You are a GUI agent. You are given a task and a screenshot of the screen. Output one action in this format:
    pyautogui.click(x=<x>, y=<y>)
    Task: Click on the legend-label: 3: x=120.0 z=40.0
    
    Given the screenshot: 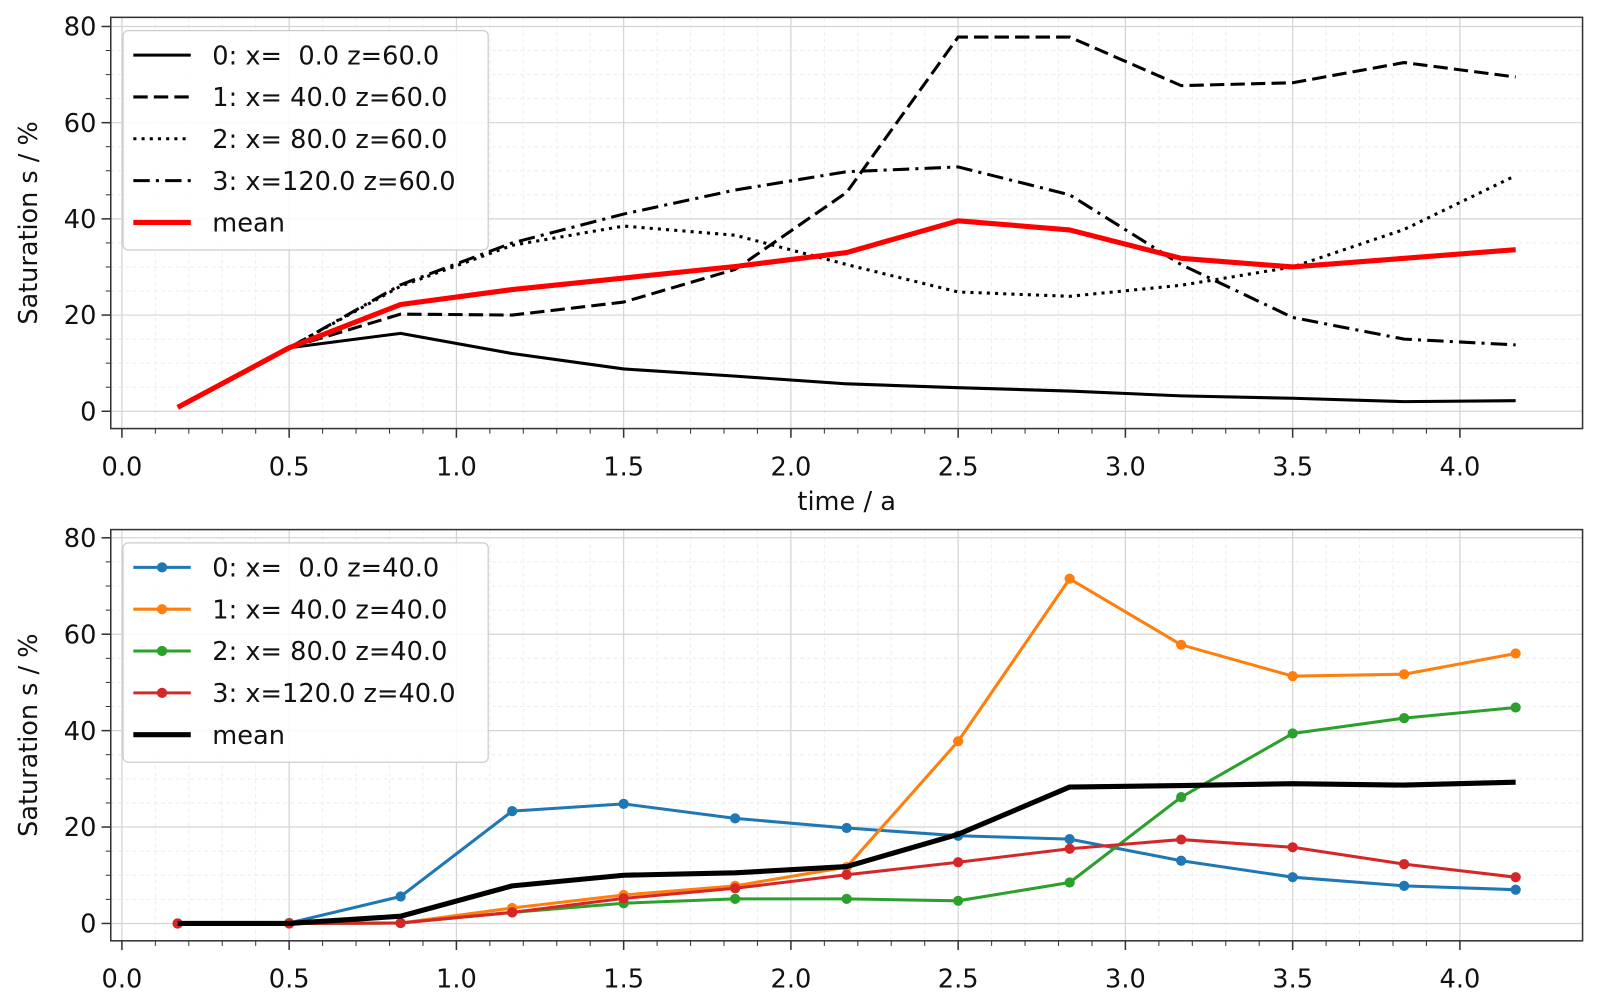 What is the action you would take?
    pyautogui.click(x=333, y=694)
    